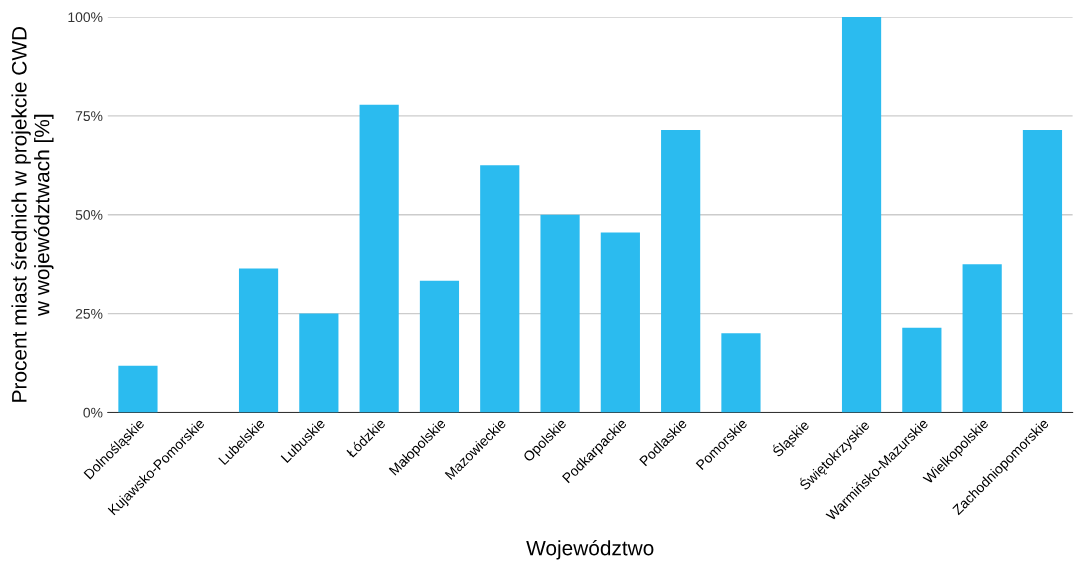 The image size is (1078, 565). I want to click on y-tick-label: 75%, so click(89, 116).